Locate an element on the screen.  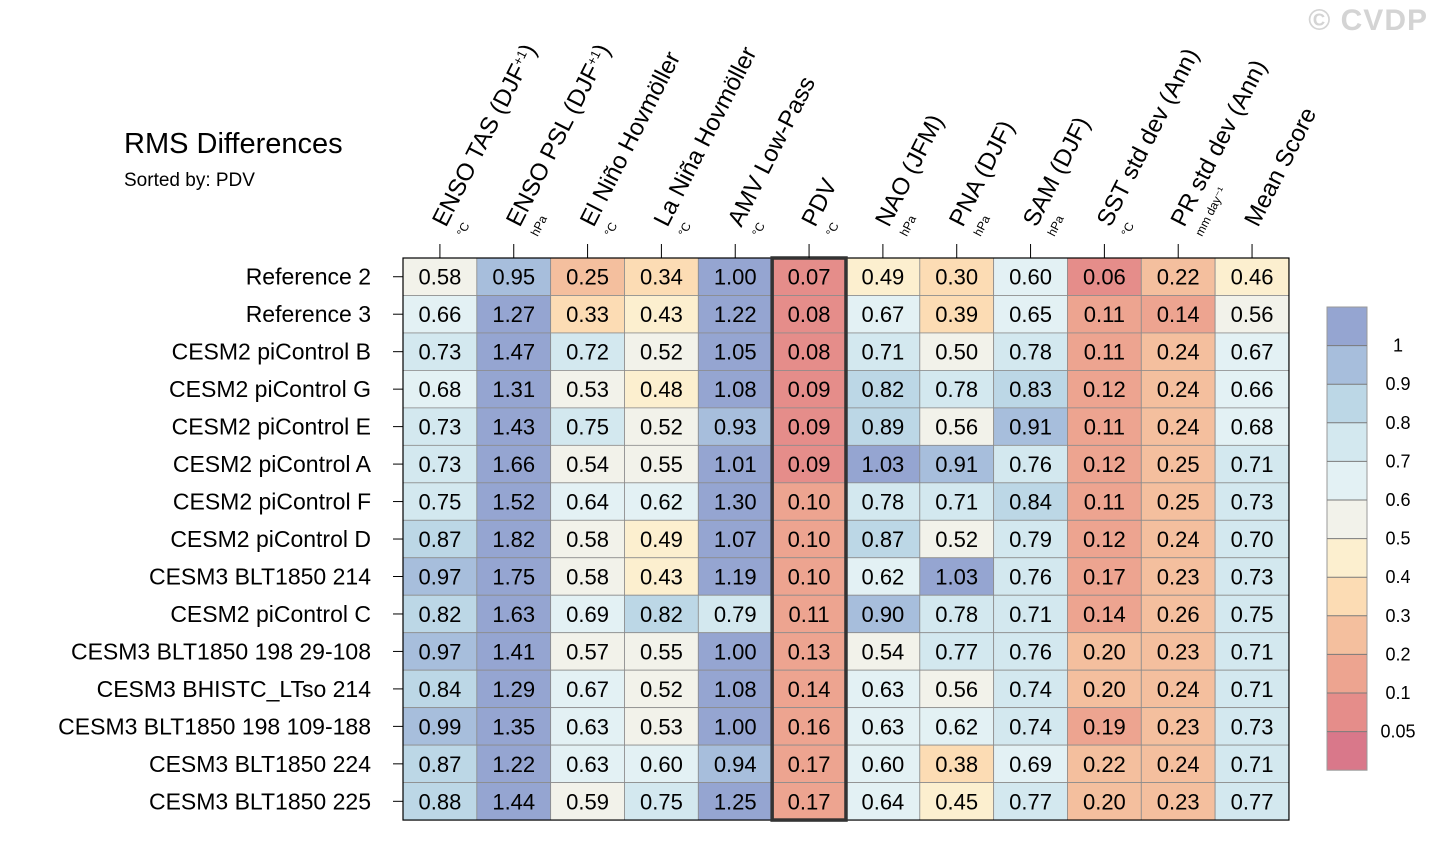
cell-value: 0.48 is located at coordinates (661, 389).